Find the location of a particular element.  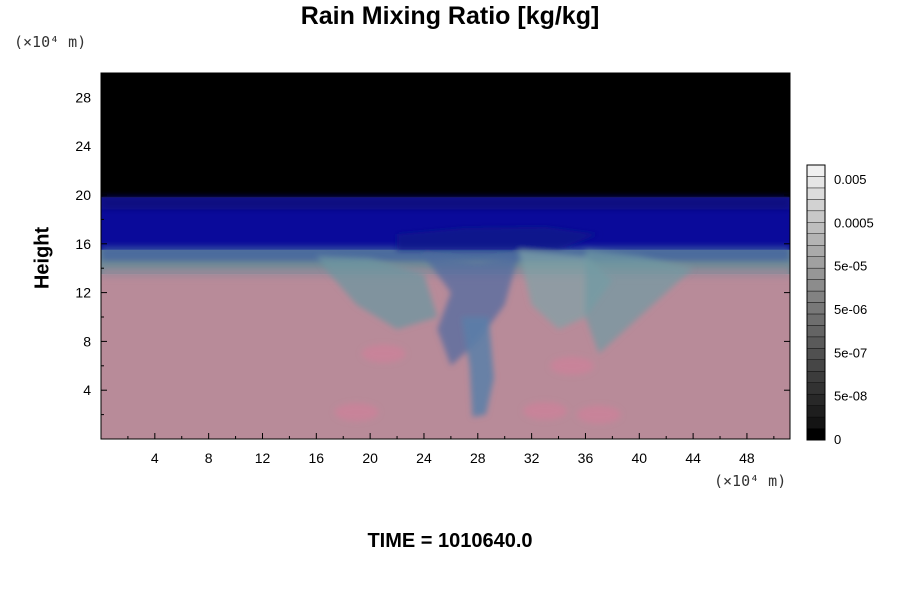

time-label: TIME = 1010640.0 is located at coordinates (450, 541).